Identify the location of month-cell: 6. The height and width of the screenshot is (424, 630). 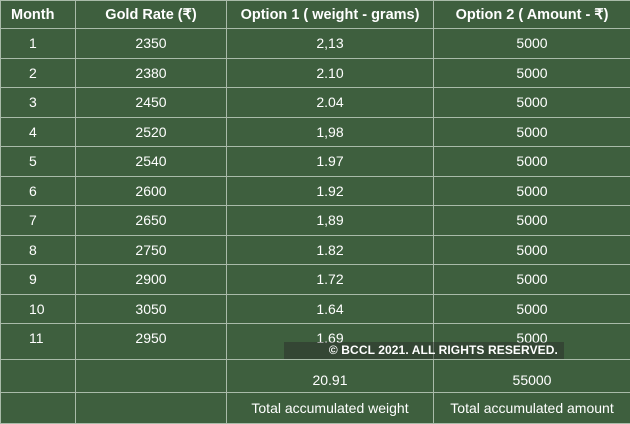
(38, 191).